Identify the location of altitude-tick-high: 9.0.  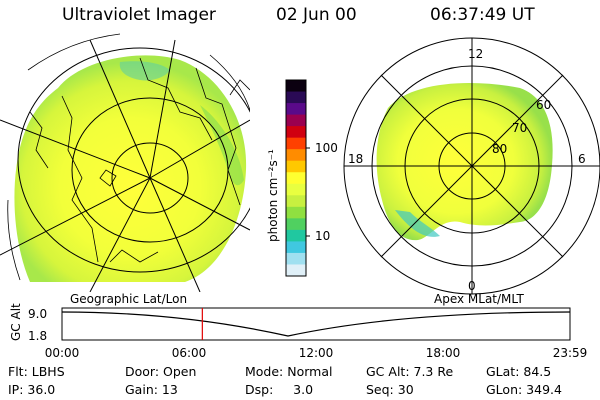
(37, 314).